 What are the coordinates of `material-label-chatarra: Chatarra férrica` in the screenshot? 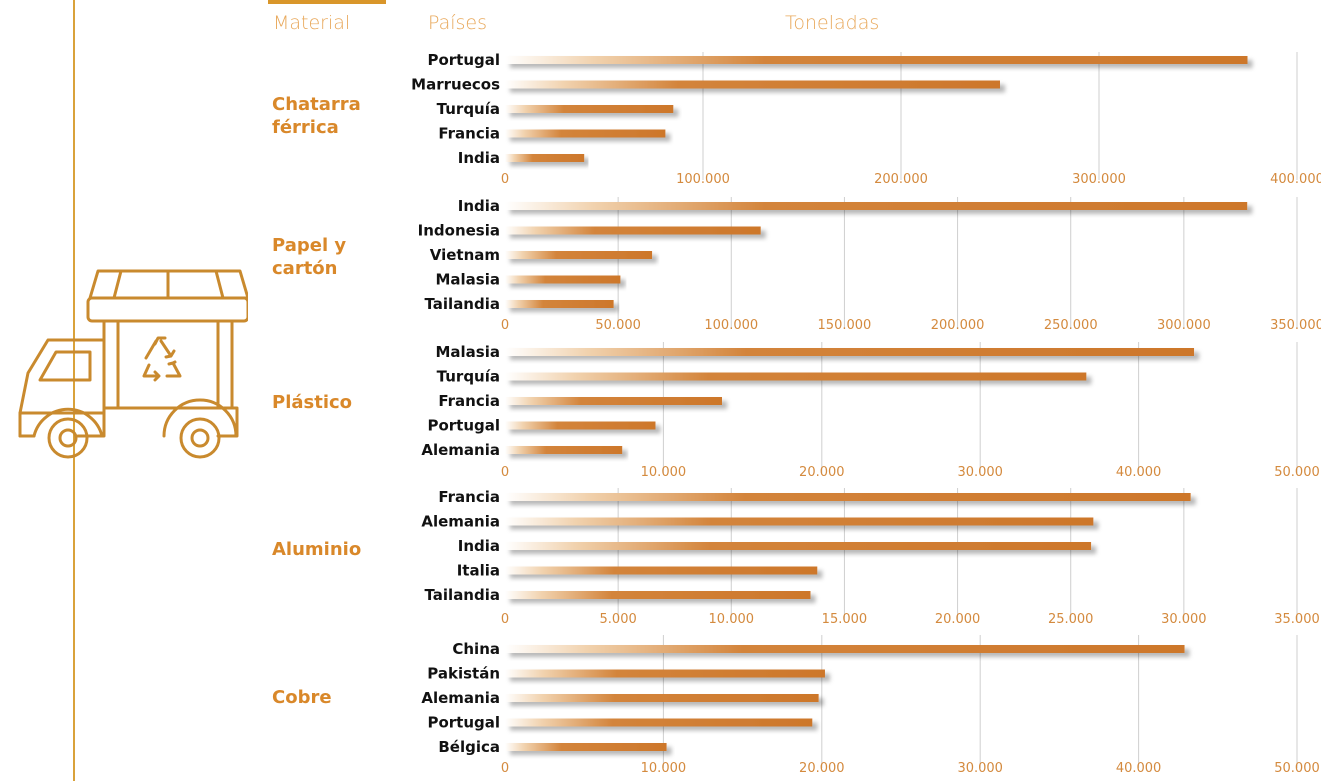 It's located at (316, 116).